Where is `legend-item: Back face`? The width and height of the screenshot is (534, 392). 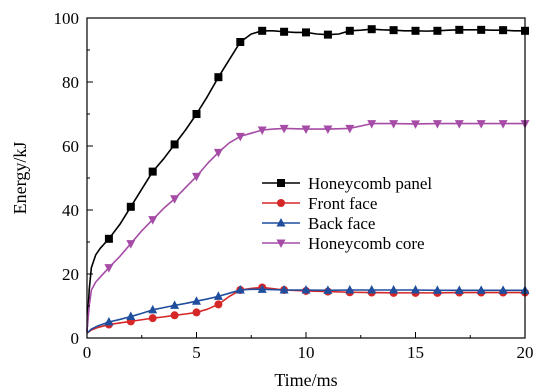
legend-item: Back face is located at coordinates (318, 223).